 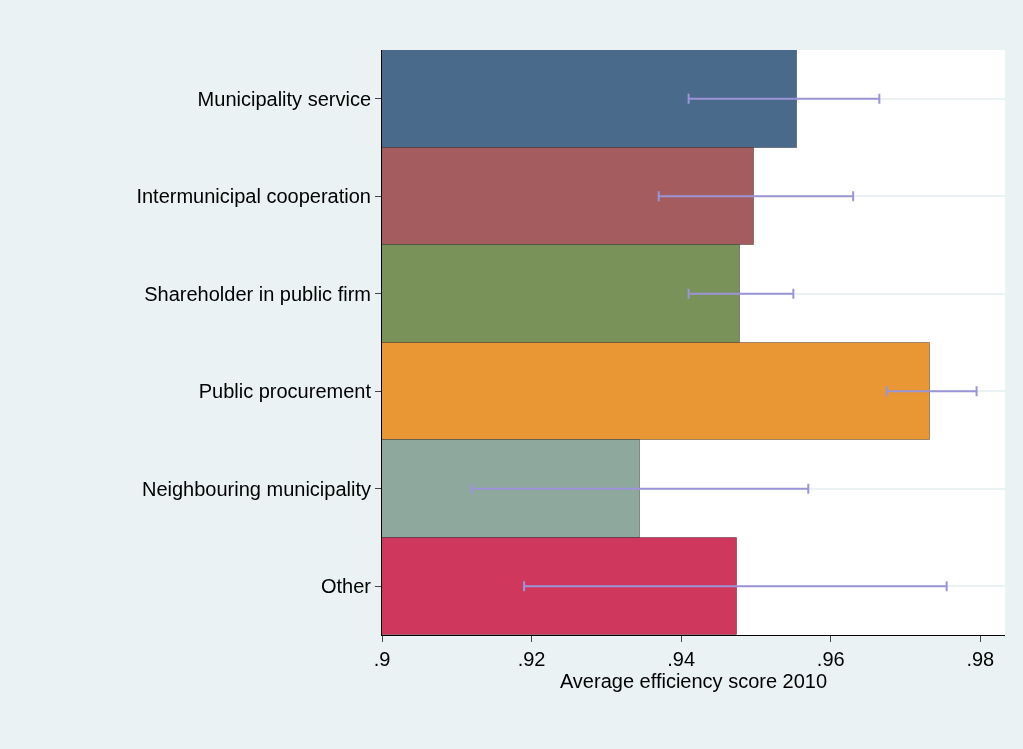 I want to click on x-axis-title: Average efficiency score 2010, so click(x=693, y=681).